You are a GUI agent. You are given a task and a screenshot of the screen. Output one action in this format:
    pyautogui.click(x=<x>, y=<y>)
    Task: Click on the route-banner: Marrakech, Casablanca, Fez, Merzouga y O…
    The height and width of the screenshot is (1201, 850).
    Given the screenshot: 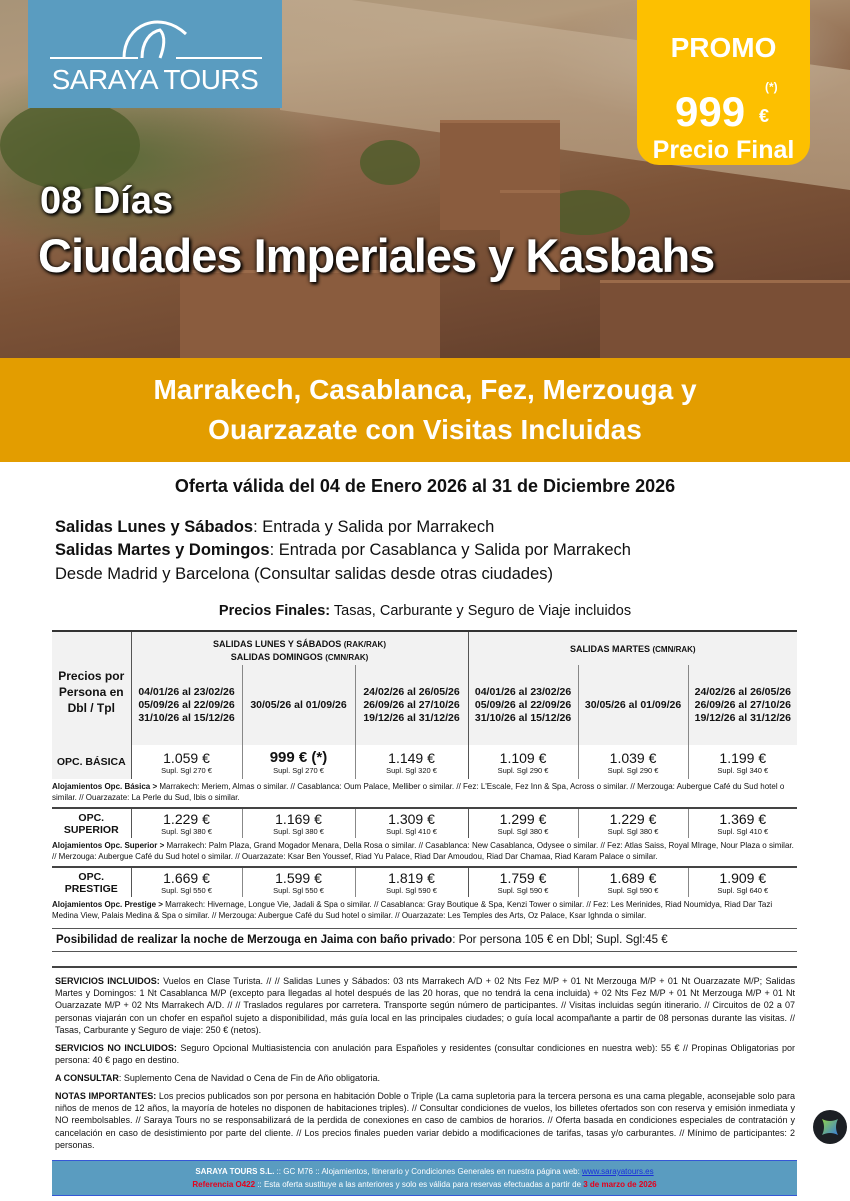 What is the action you would take?
    pyautogui.click(x=425, y=410)
    